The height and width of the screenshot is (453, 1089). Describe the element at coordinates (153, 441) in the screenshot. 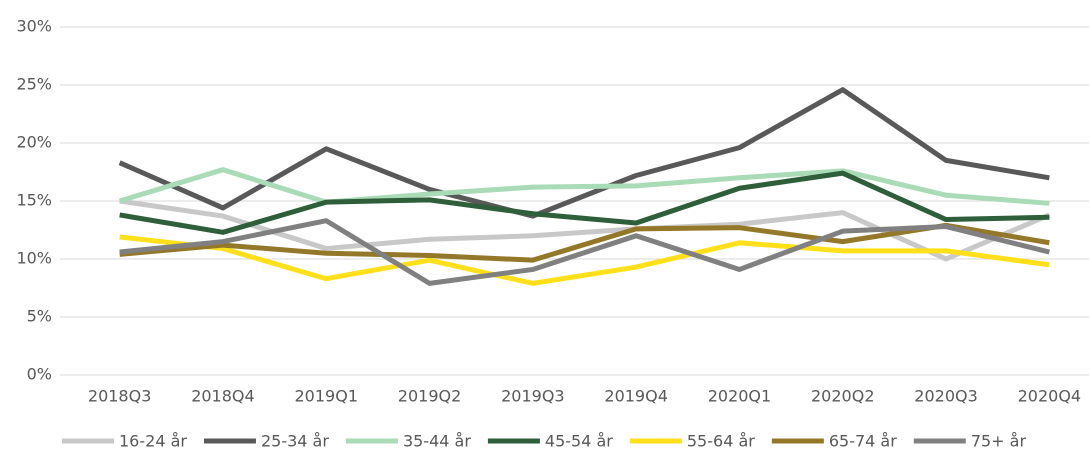

I see `legend-label: 16-24 år` at that location.